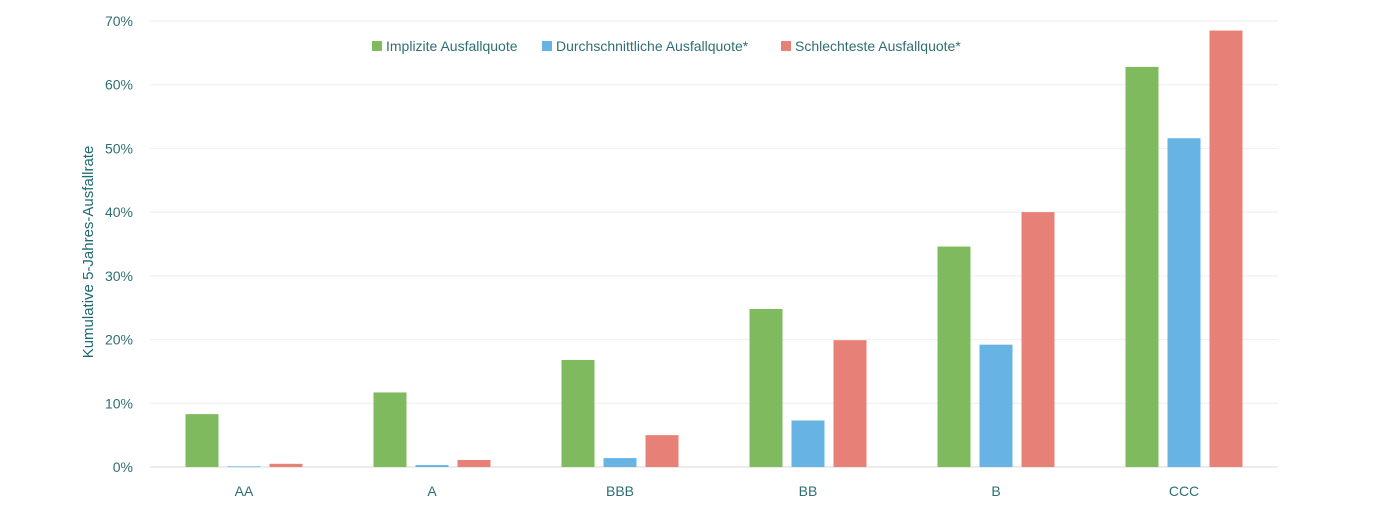 The width and height of the screenshot is (1374, 521). What do you see at coordinates (995, 491) in the screenshot?
I see `x-tick-label: B` at bounding box center [995, 491].